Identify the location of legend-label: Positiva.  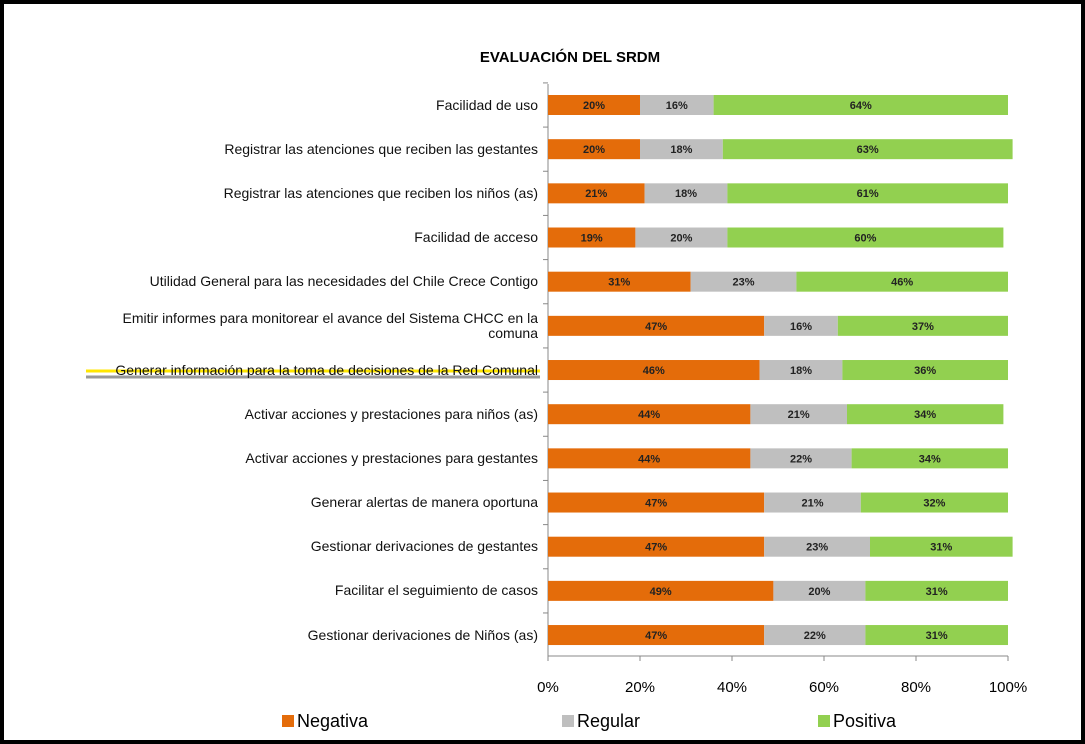
(865, 721).